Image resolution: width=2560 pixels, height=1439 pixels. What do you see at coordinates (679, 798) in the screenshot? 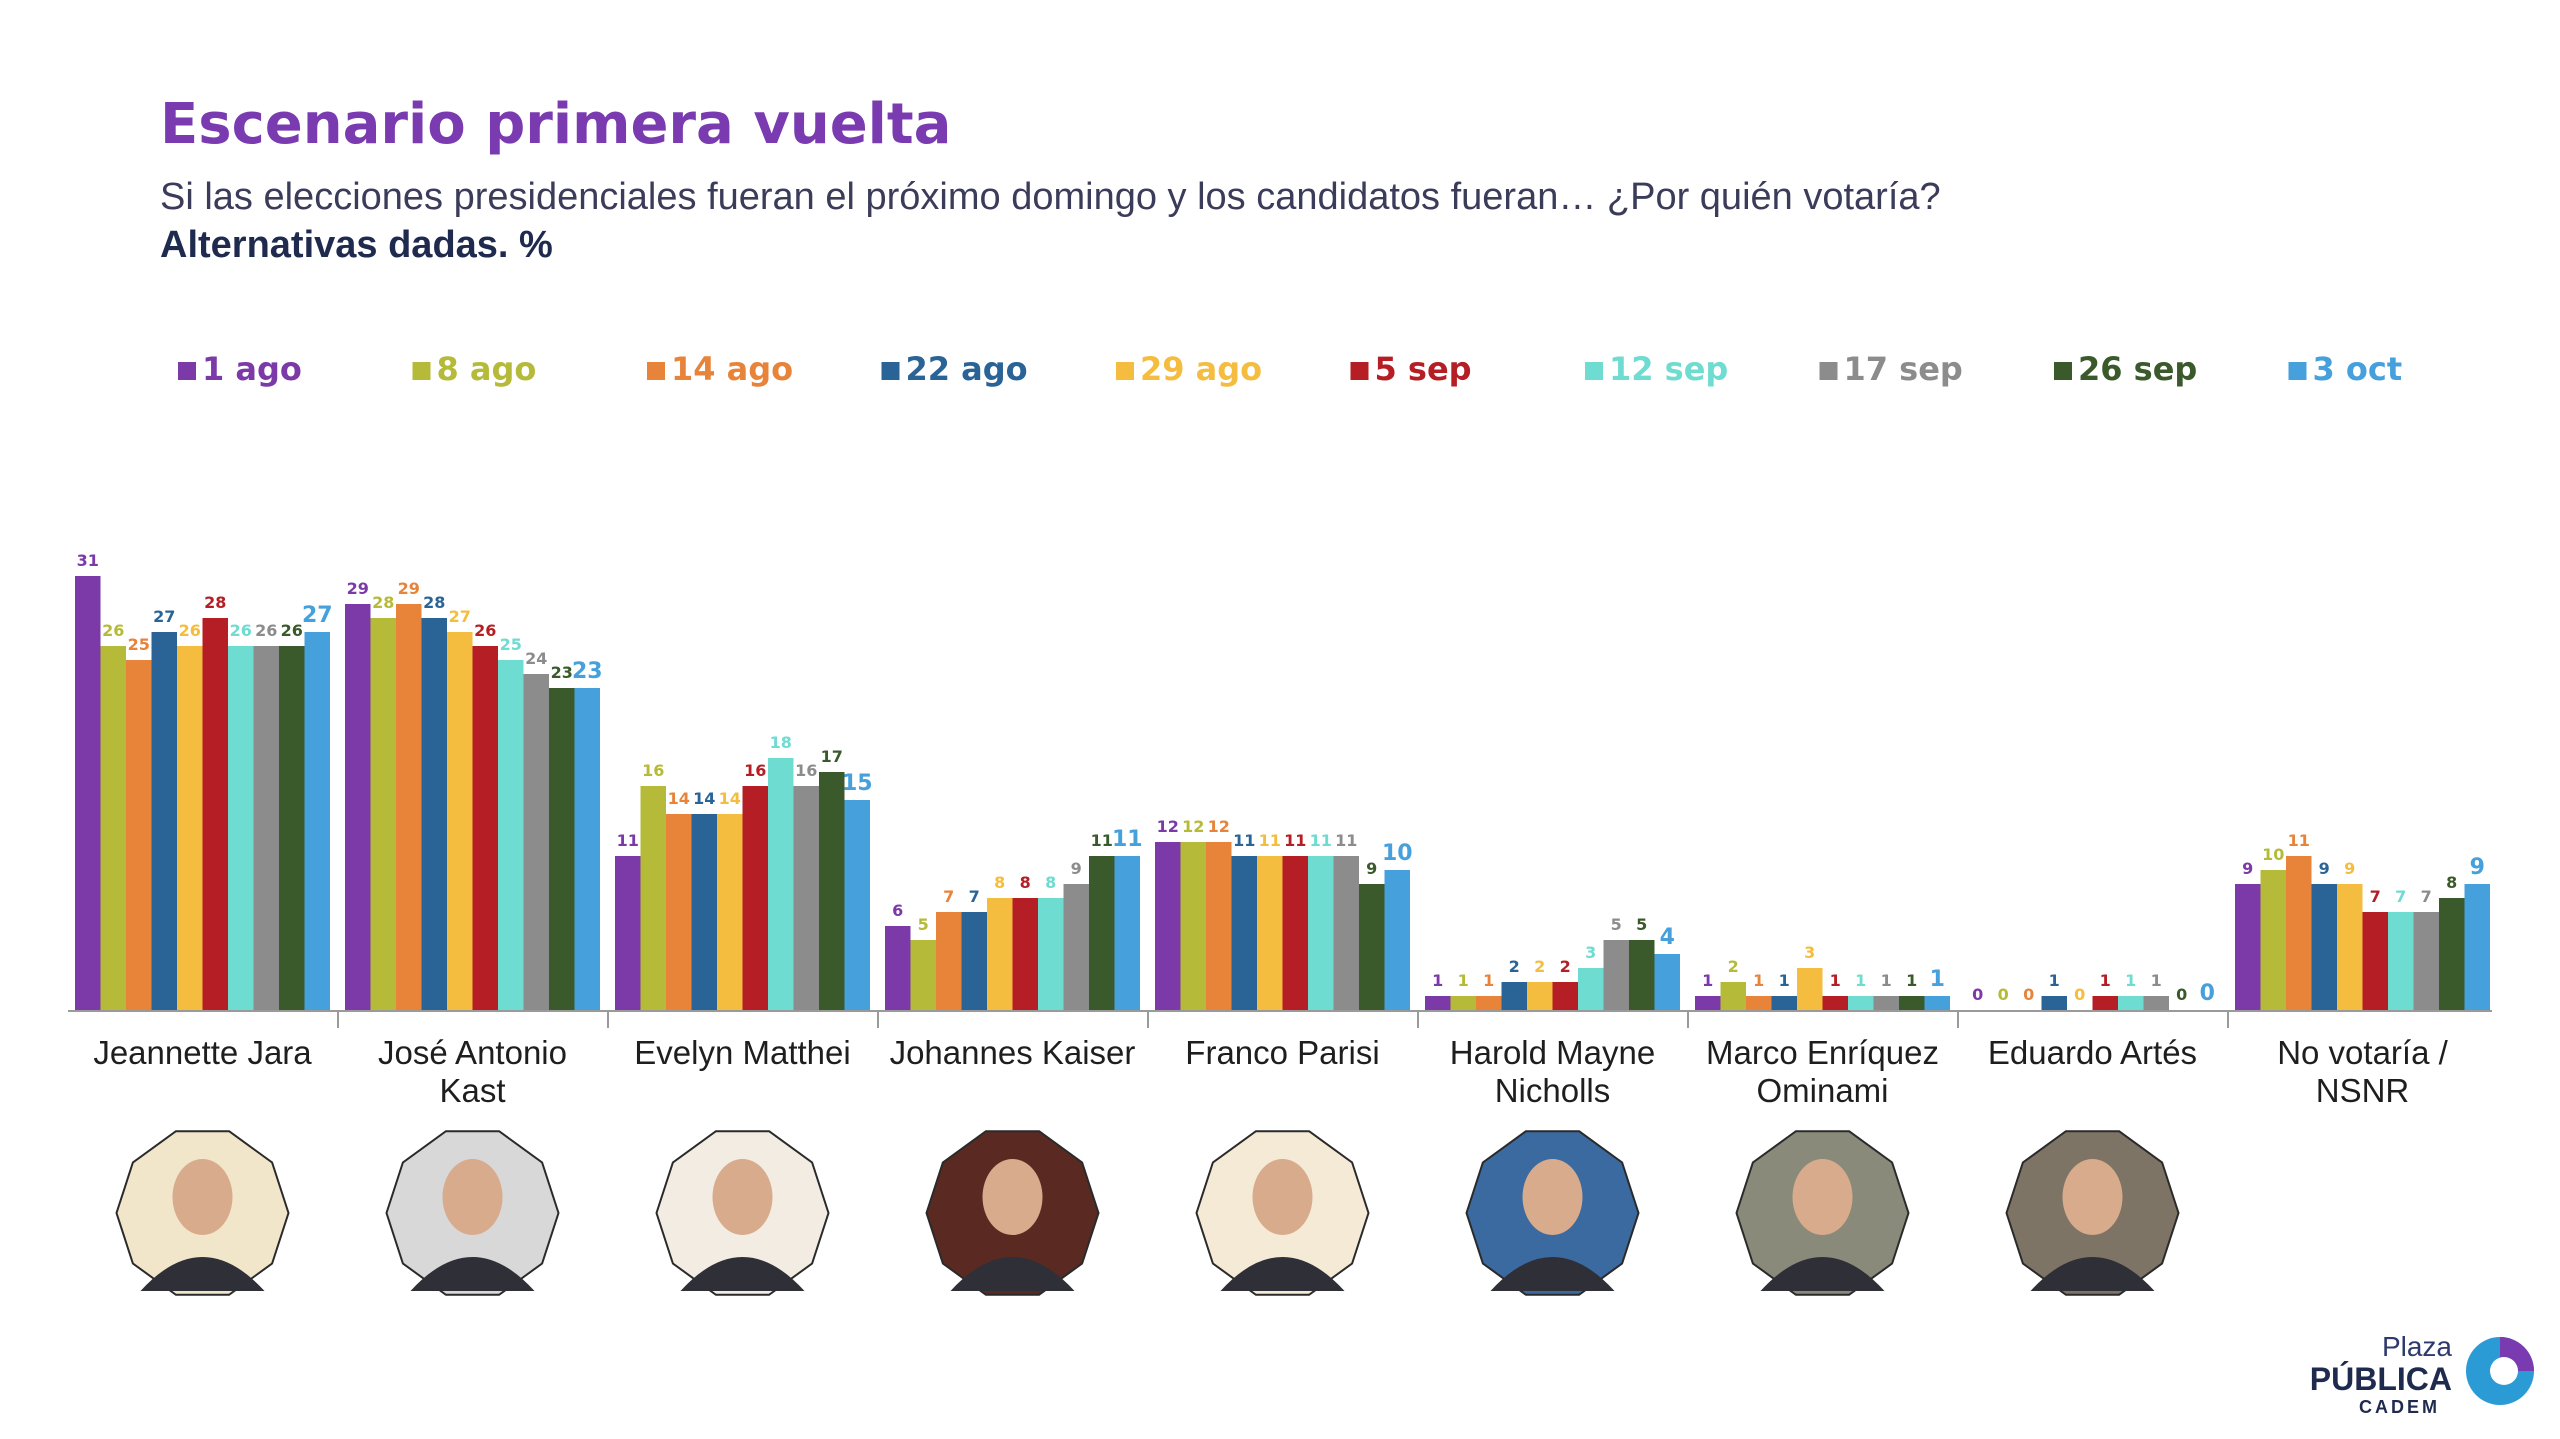
I see `bar-value-label: 14` at bounding box center [679, 798].